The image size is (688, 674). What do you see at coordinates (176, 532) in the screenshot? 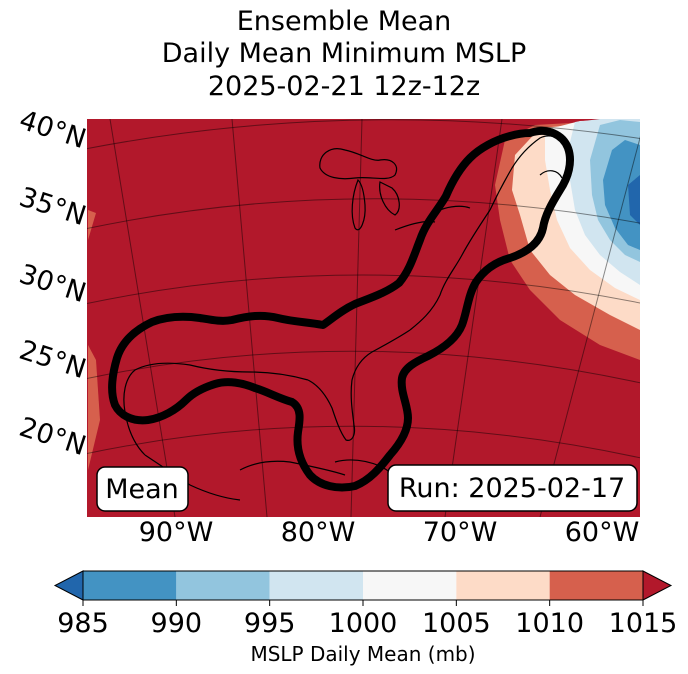
I see `lon-label-90w: 90°W` at bounding box center [176, 532].